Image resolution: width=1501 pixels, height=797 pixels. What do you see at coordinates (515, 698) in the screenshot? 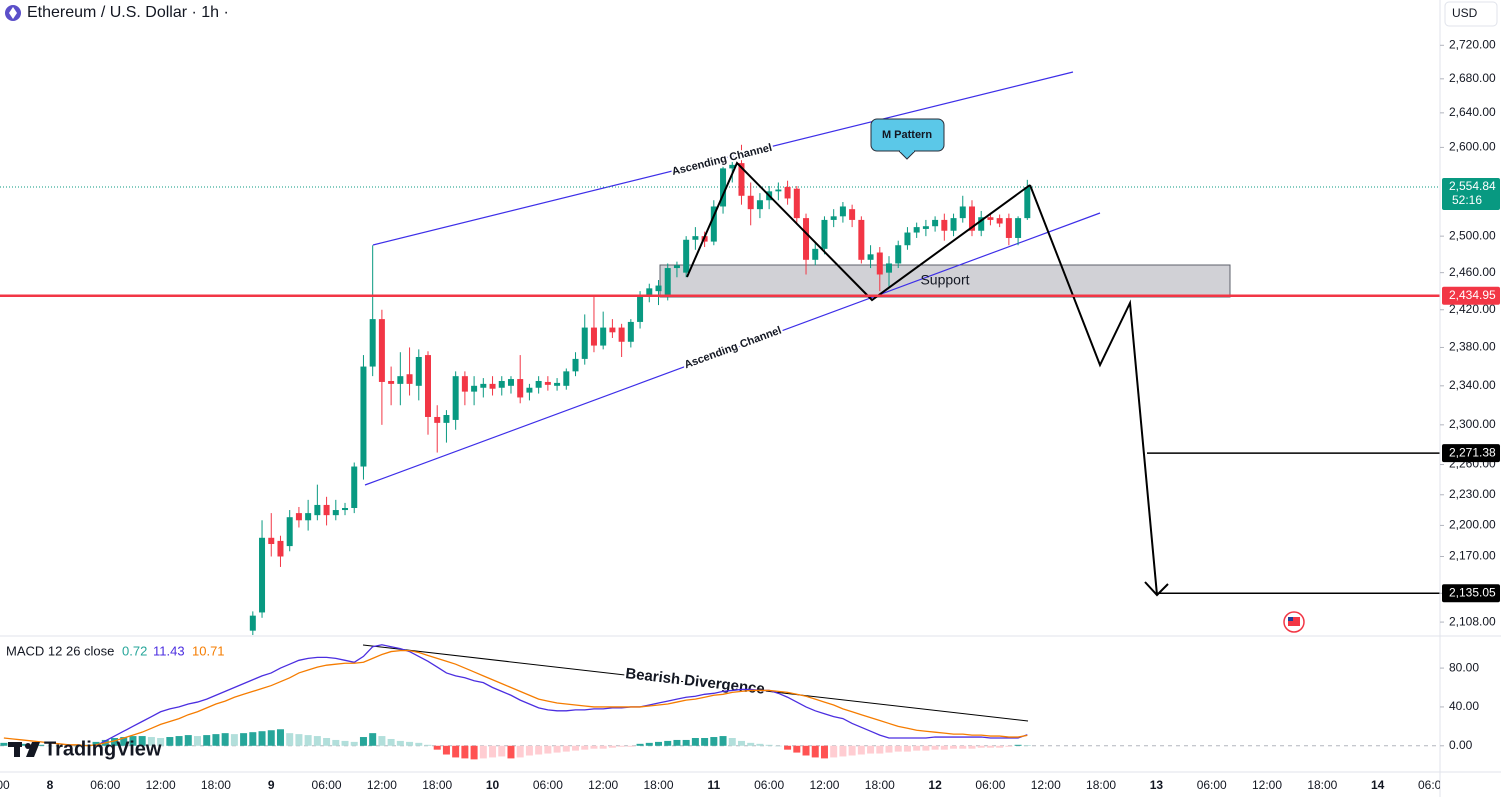
I see `indicator-line` at bounding box center [515, 698].